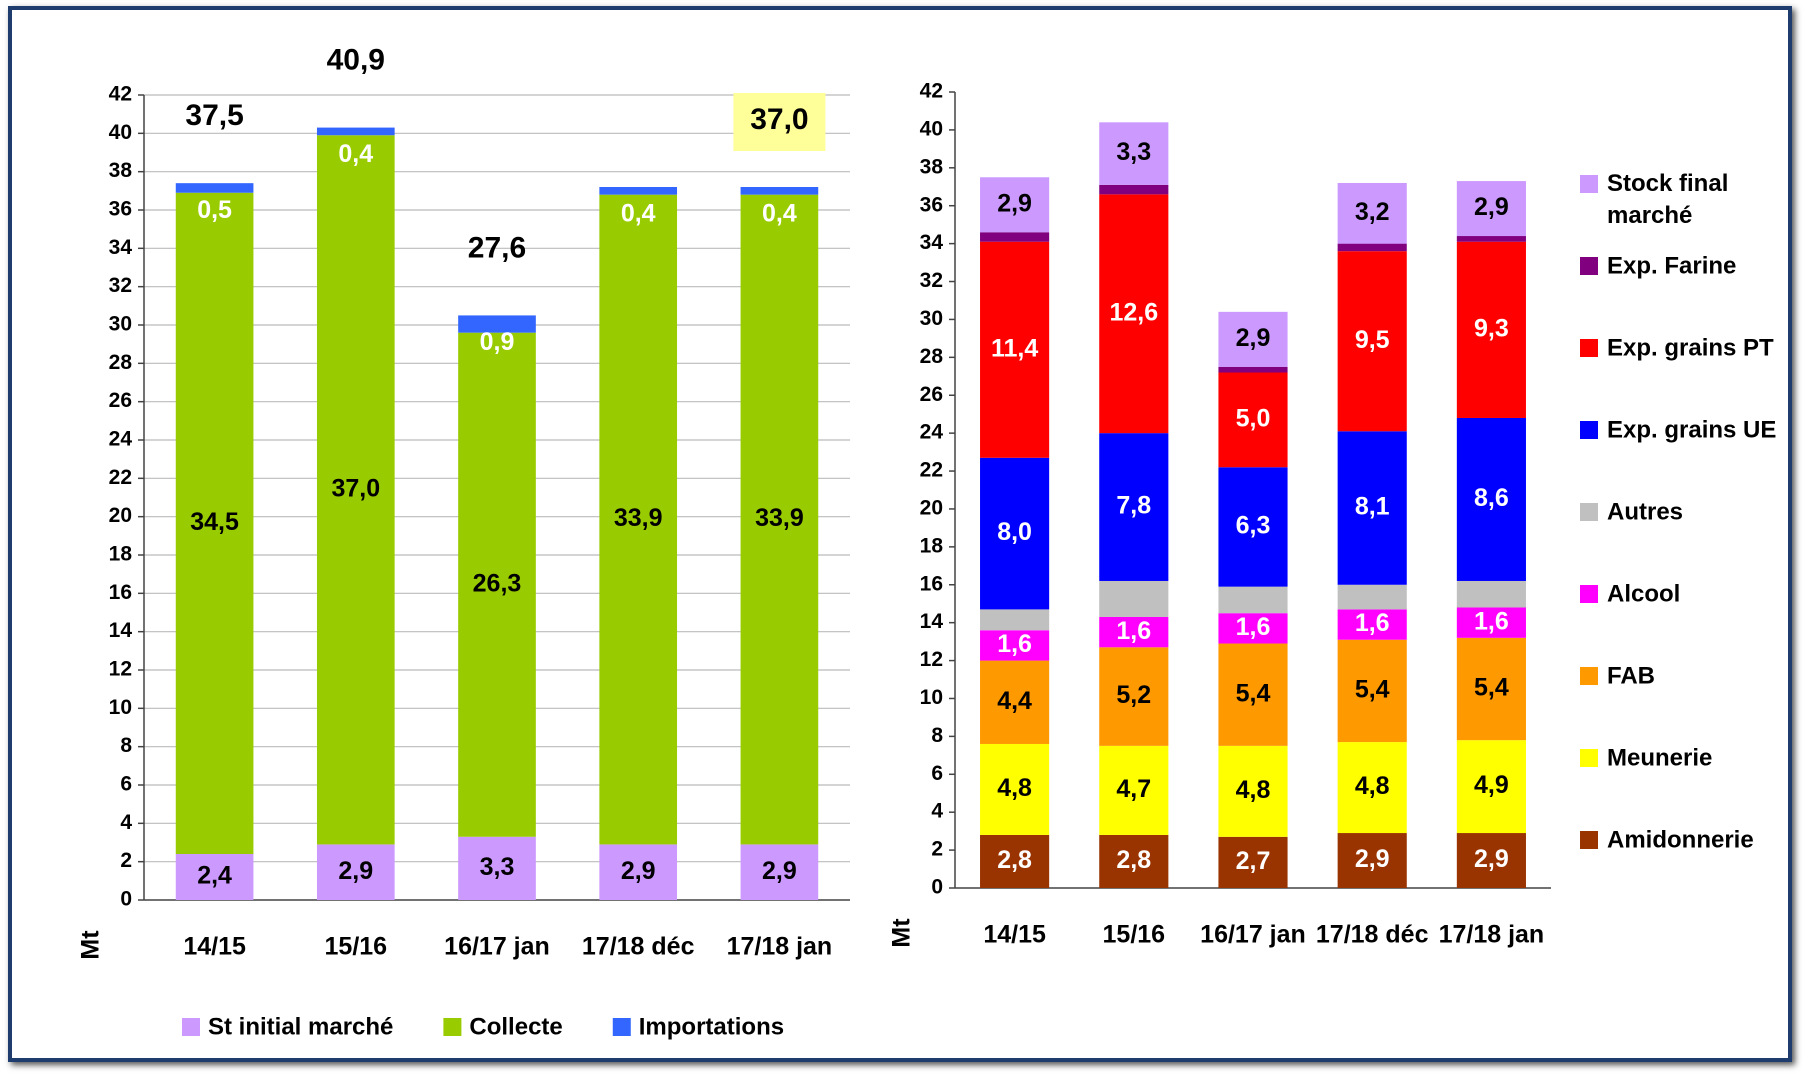 The width and height of the screenshot is (1808, 1074). What do you see at coordinates (120, 477) in the screenshot?
I see `y-tick-label: 22` at bounding box center [120, 477].